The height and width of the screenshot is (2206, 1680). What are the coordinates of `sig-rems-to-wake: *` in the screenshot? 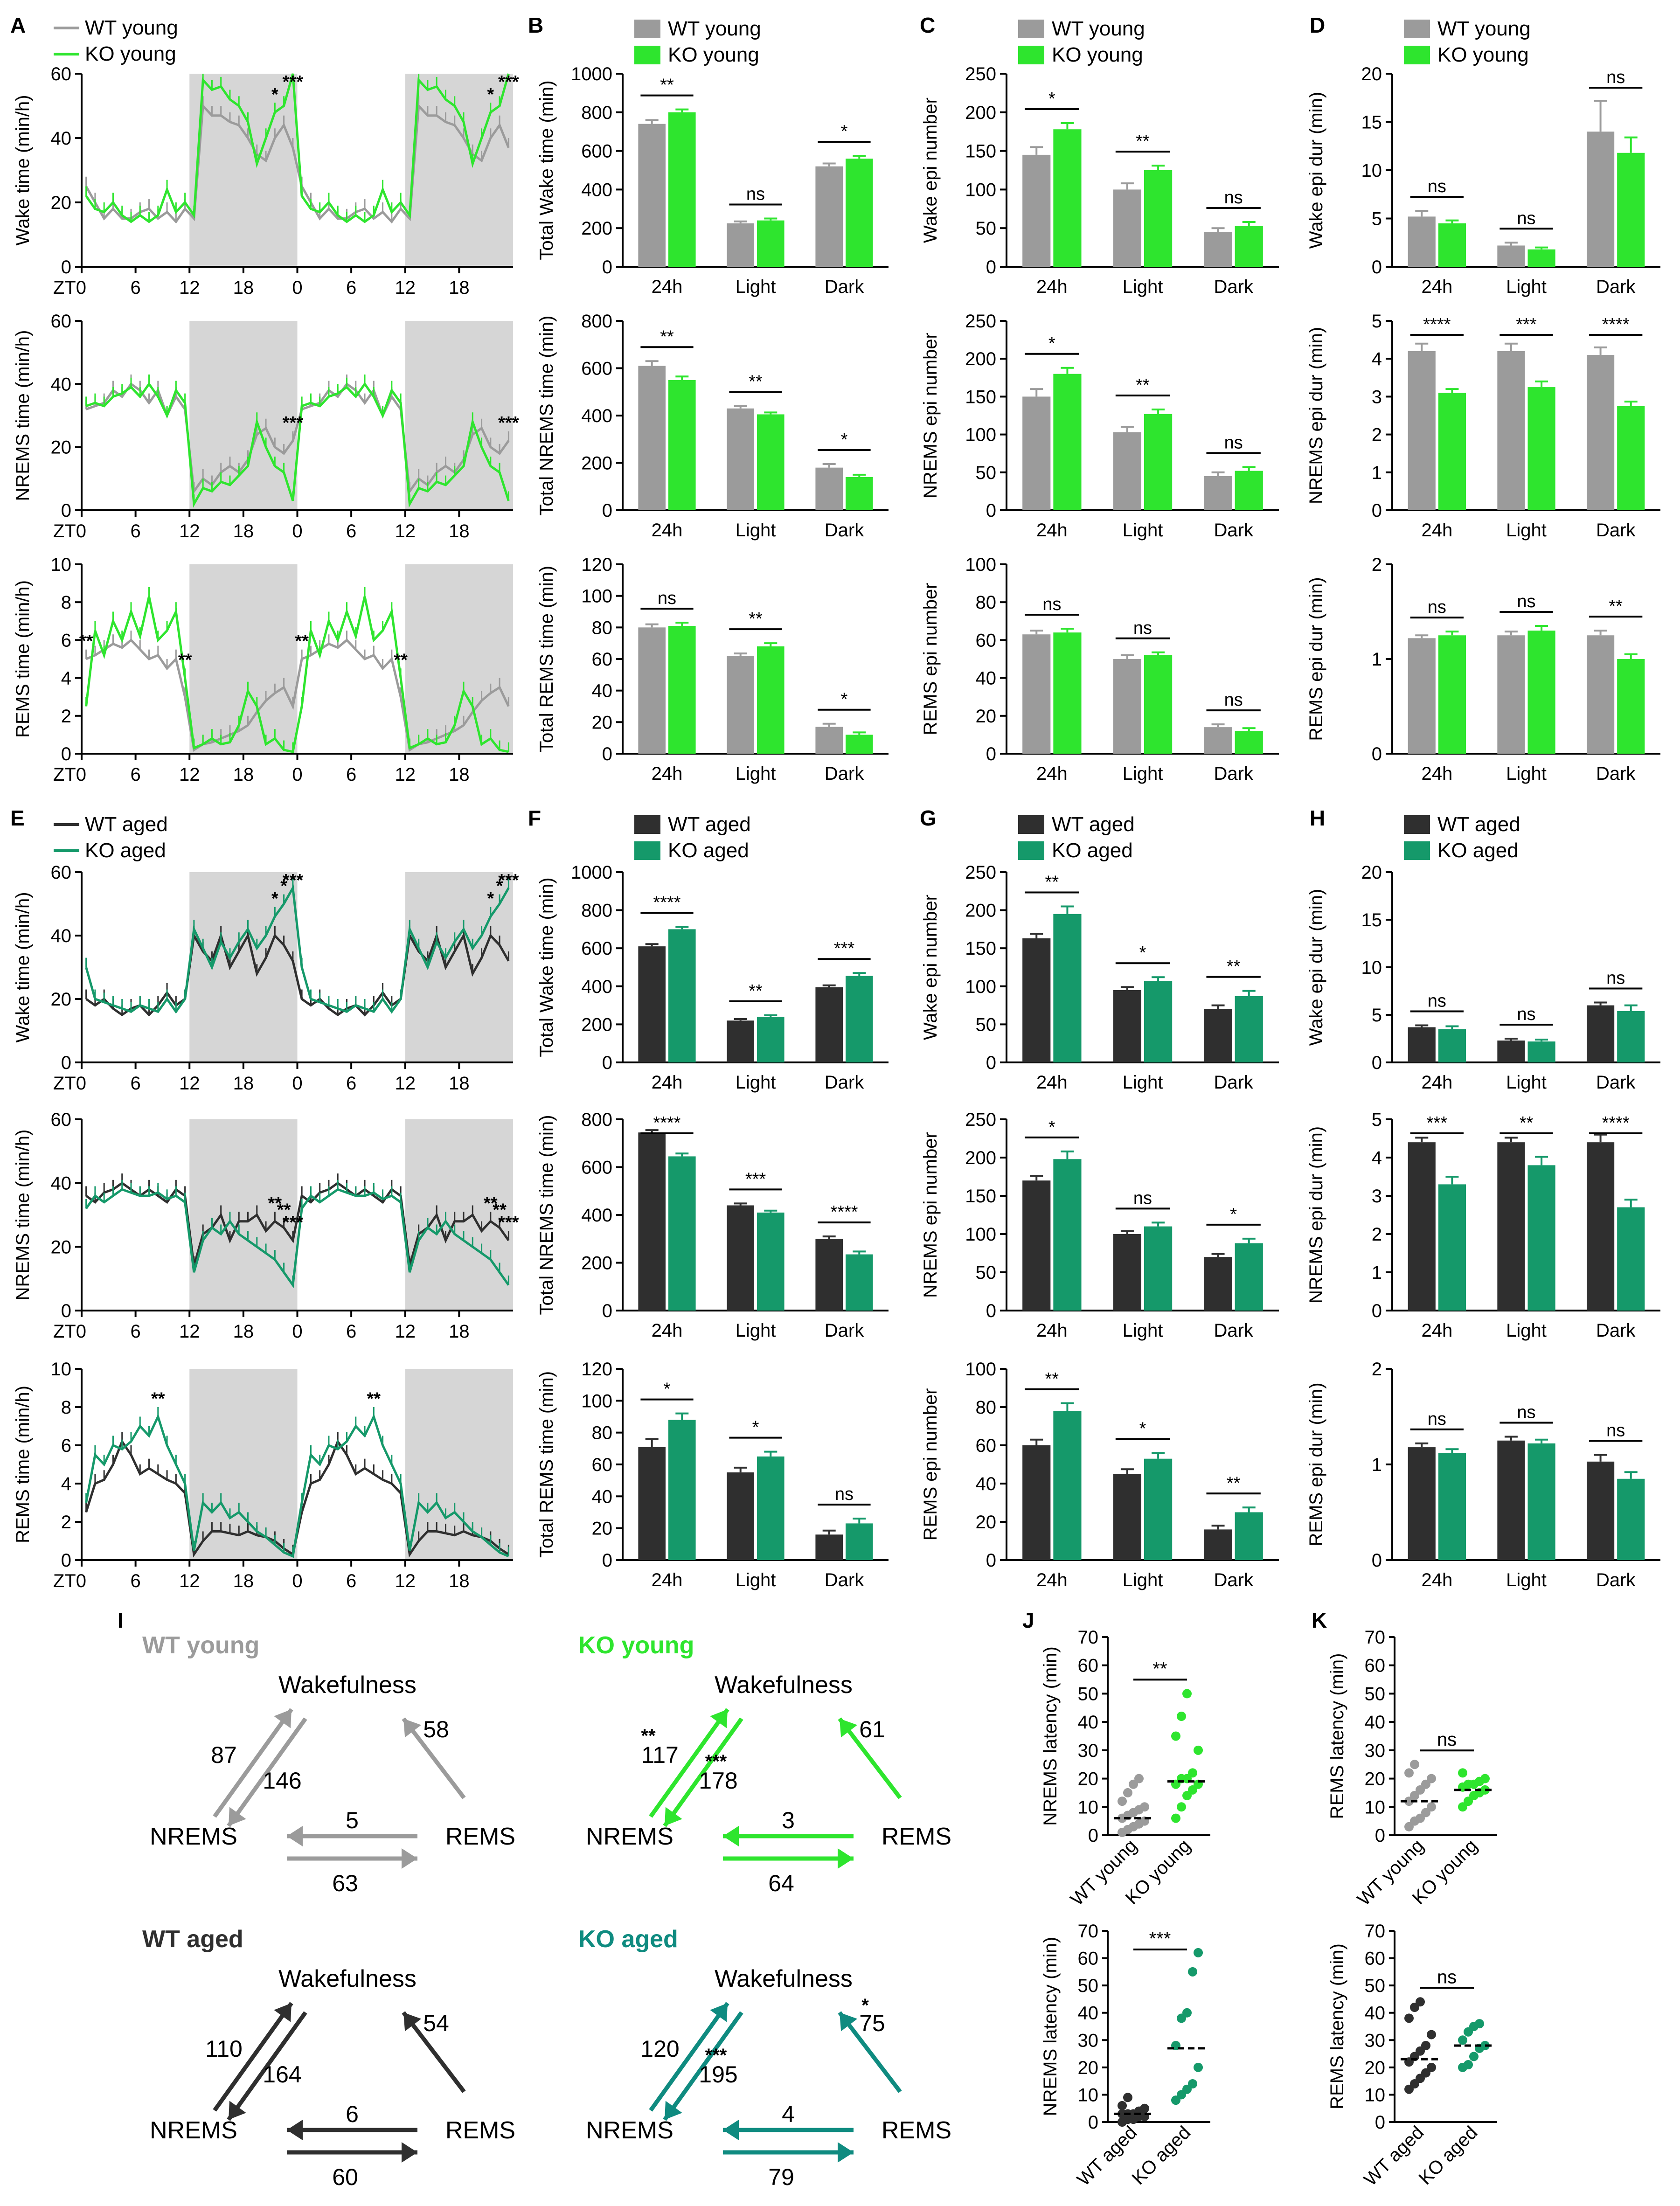 It's located at (865, 2005).